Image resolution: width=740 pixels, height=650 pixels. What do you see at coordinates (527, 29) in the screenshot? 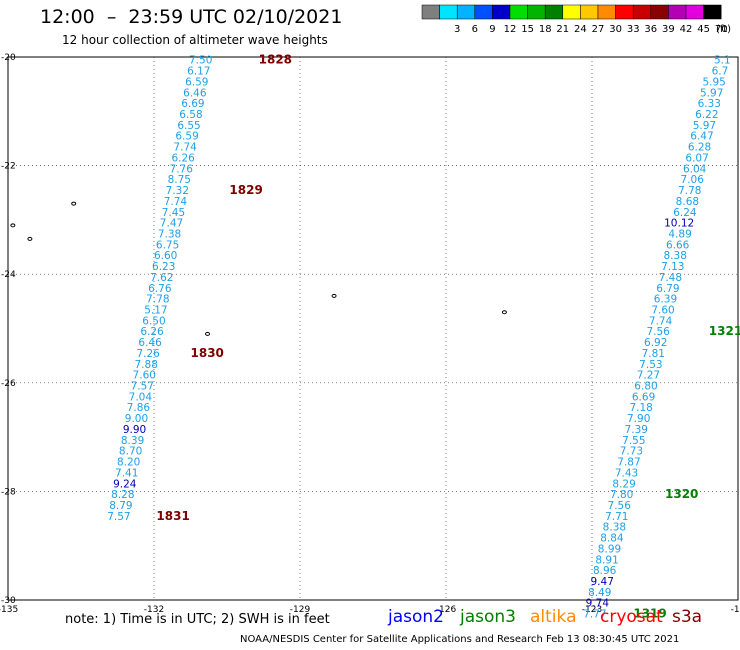
I see `legend-tick-label: 15` at bounding box center [527, 29].